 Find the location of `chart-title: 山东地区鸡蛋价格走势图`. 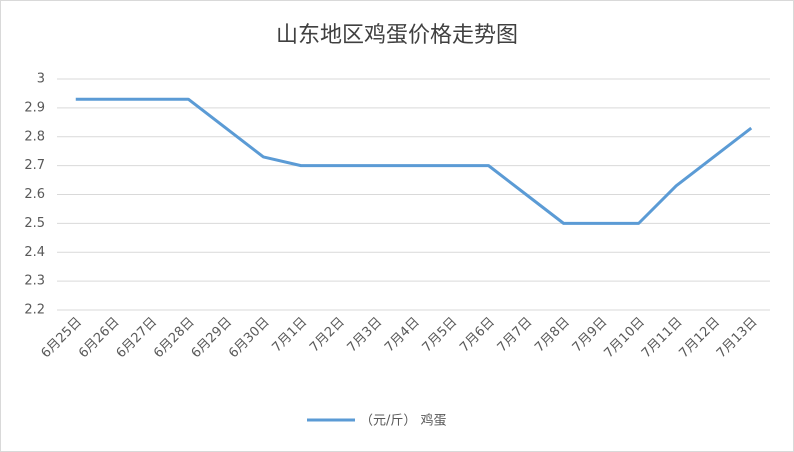

chart-title: 山东地区鸡蛋价格走势图 is located at coordinates (397, 35).